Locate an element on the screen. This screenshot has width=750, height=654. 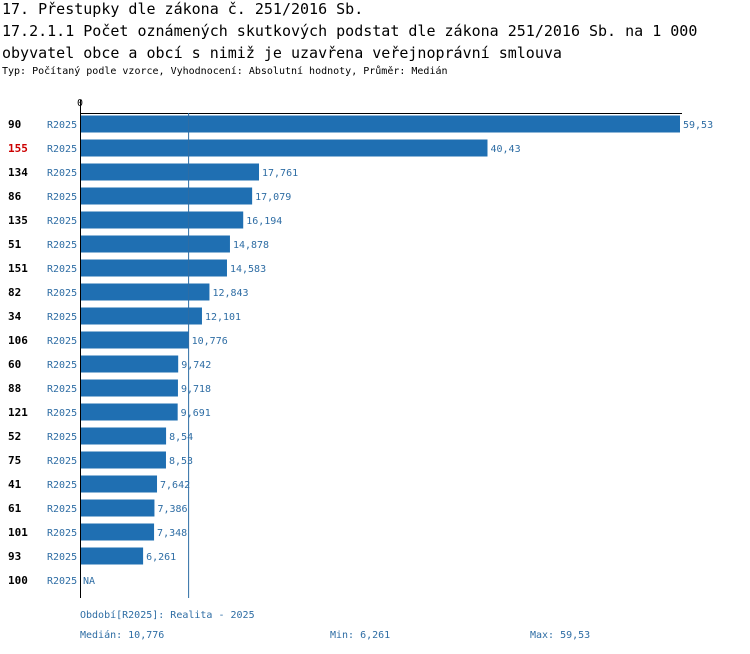
row-id-label: 93 is located at coordinates (14, 556).